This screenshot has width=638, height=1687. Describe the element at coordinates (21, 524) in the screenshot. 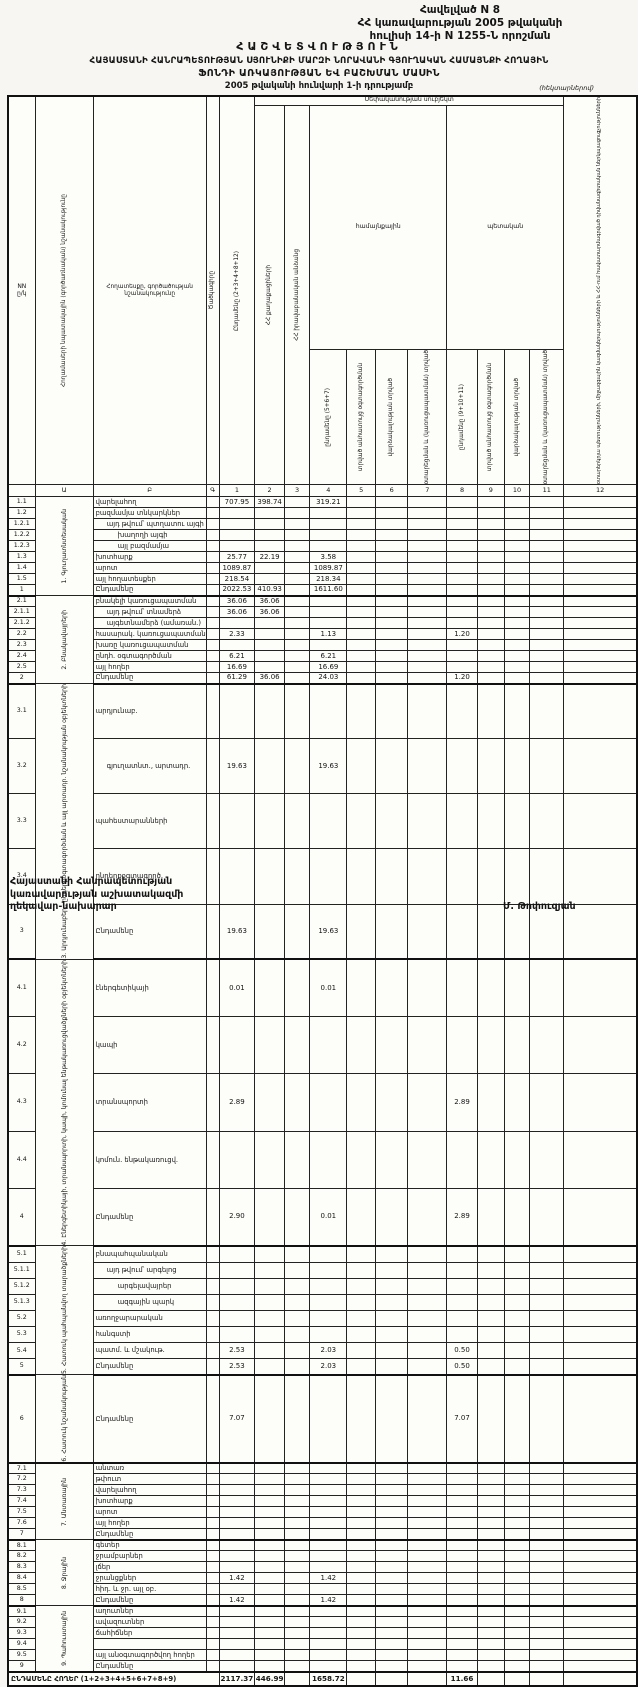

I see `row-number: 1.2.1` at that location.